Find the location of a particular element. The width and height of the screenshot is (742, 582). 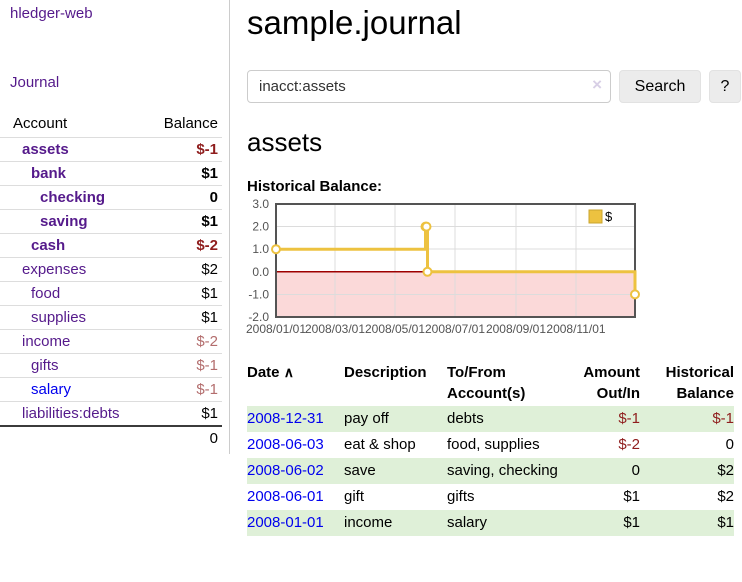

register-header-accounts: To/From Account(s) is located at coordinates (486, 383).